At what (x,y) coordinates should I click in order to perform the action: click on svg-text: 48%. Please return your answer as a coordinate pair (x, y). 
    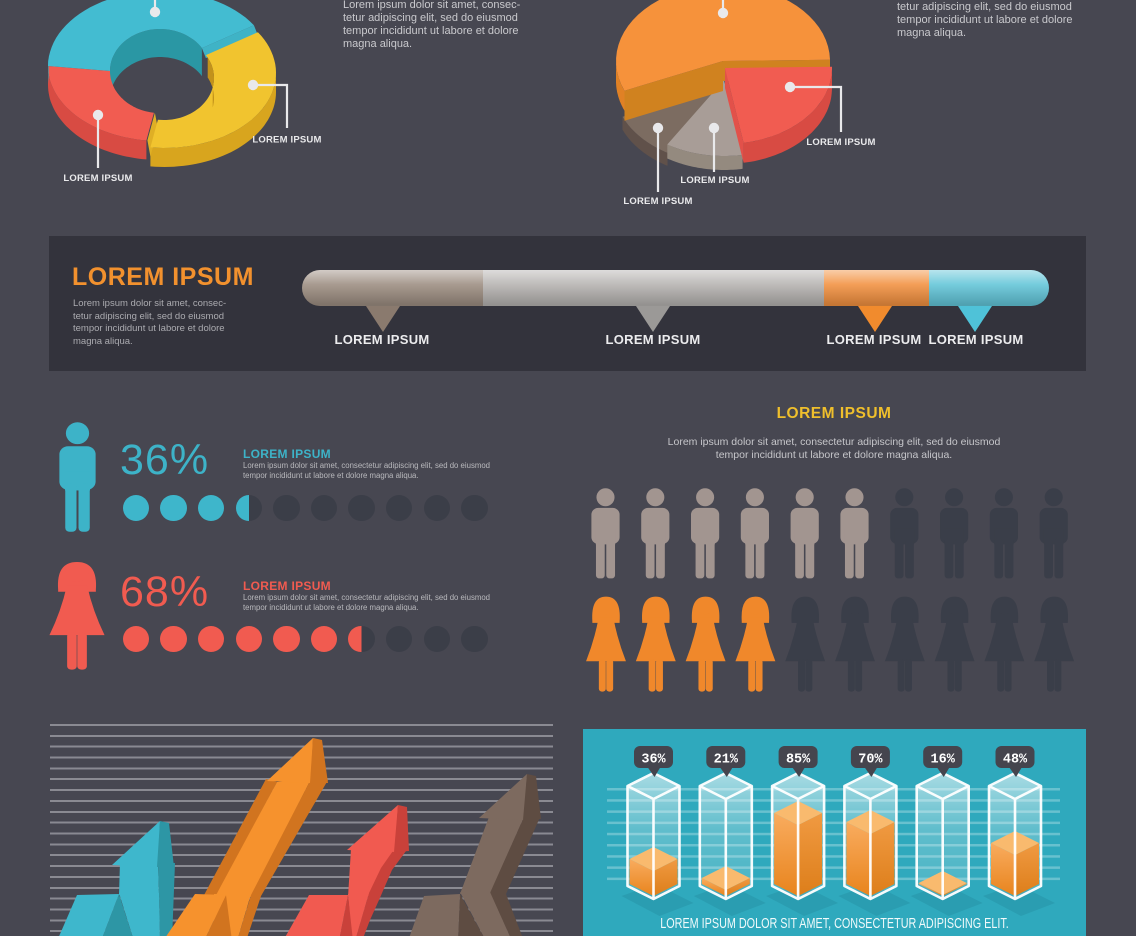
    Looking at the image, I should click on (1015, 760).